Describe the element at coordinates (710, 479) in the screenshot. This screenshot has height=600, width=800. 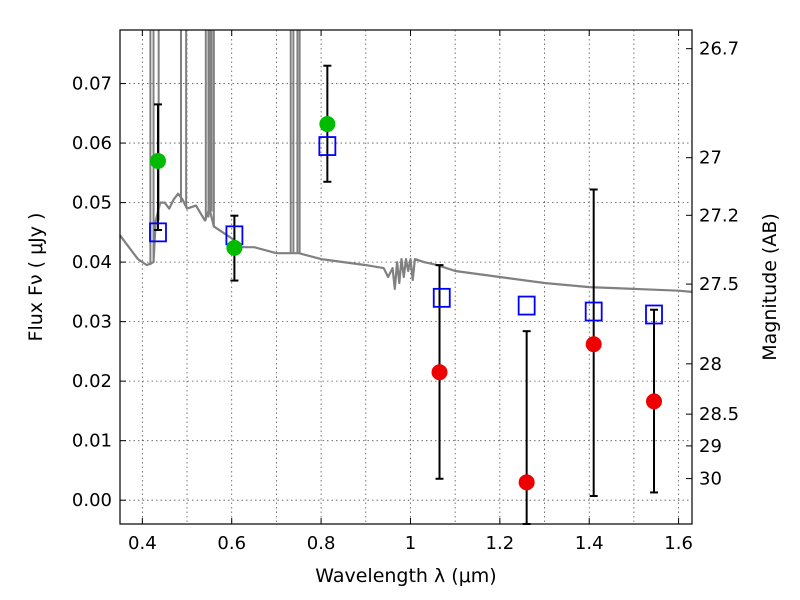
I see `magnitude-tick-label: 30` at that location.